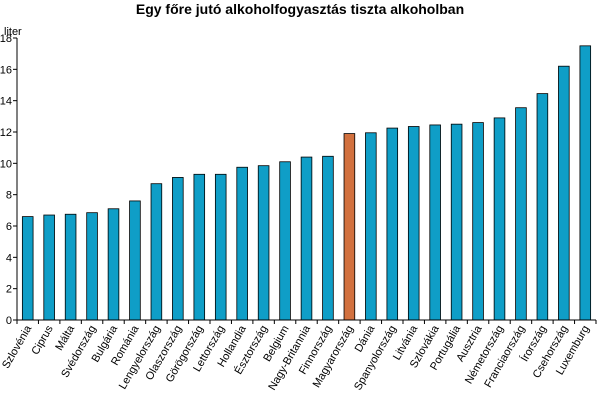 This screenshot has width=600, height=400. Describe the element at coordinates (13, 32) in the screenshot. I see `y-axis-unit-label: liter` at that location.